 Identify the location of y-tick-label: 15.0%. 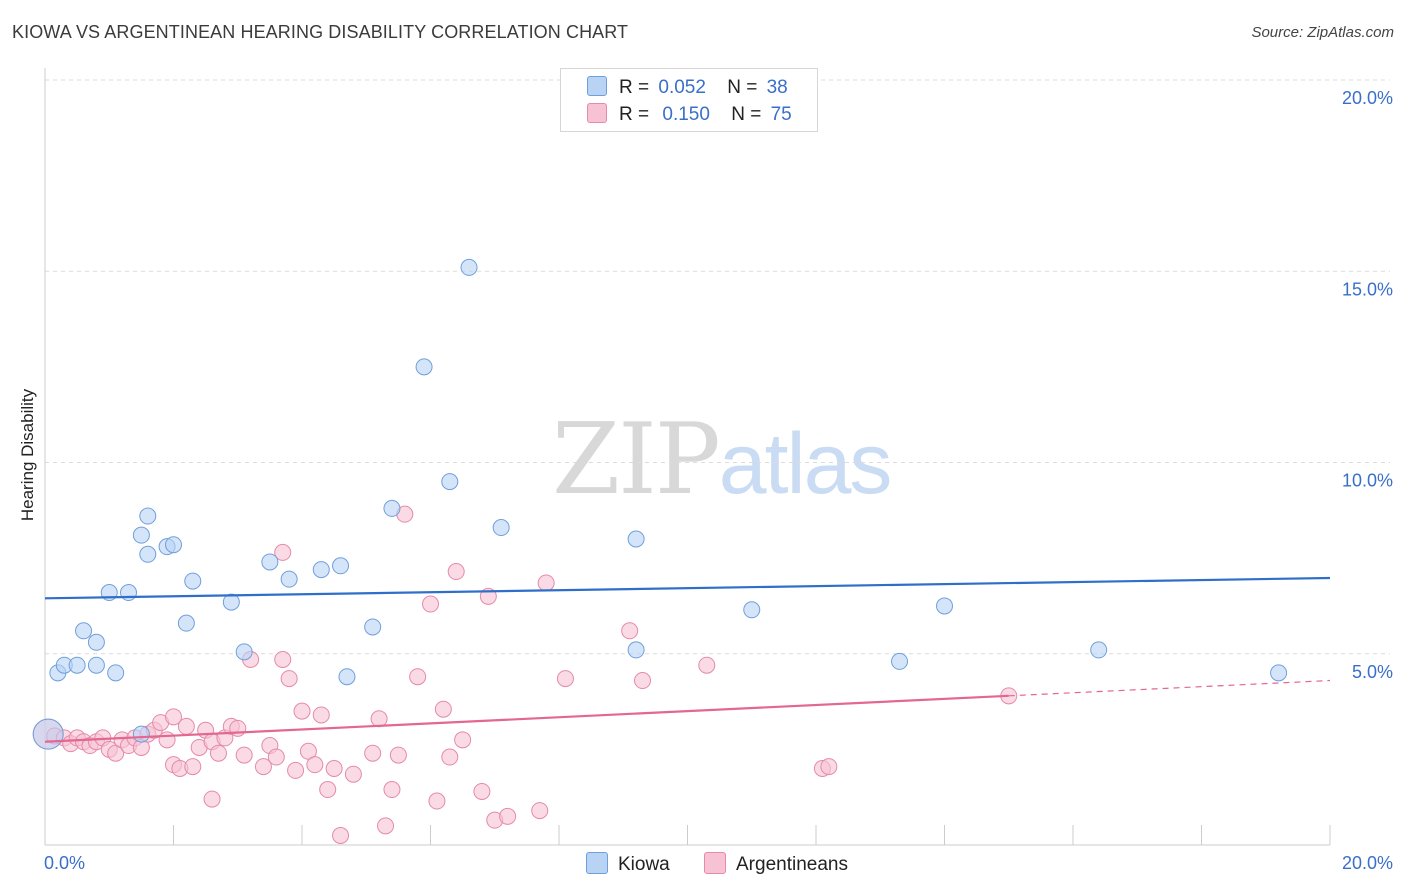
(1367, 289).